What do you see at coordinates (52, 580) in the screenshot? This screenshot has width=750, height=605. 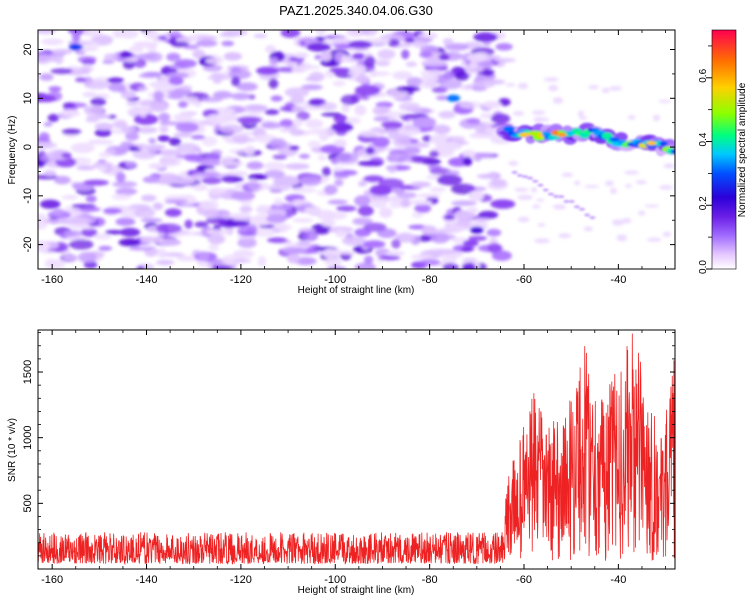 I see `x-tick-label: -160` at bounding box center [52, 580].